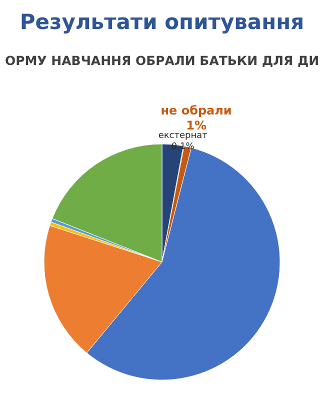 This screenshot has width=324, height=400. I want to click on data-label: 1%, so click(196, 125).